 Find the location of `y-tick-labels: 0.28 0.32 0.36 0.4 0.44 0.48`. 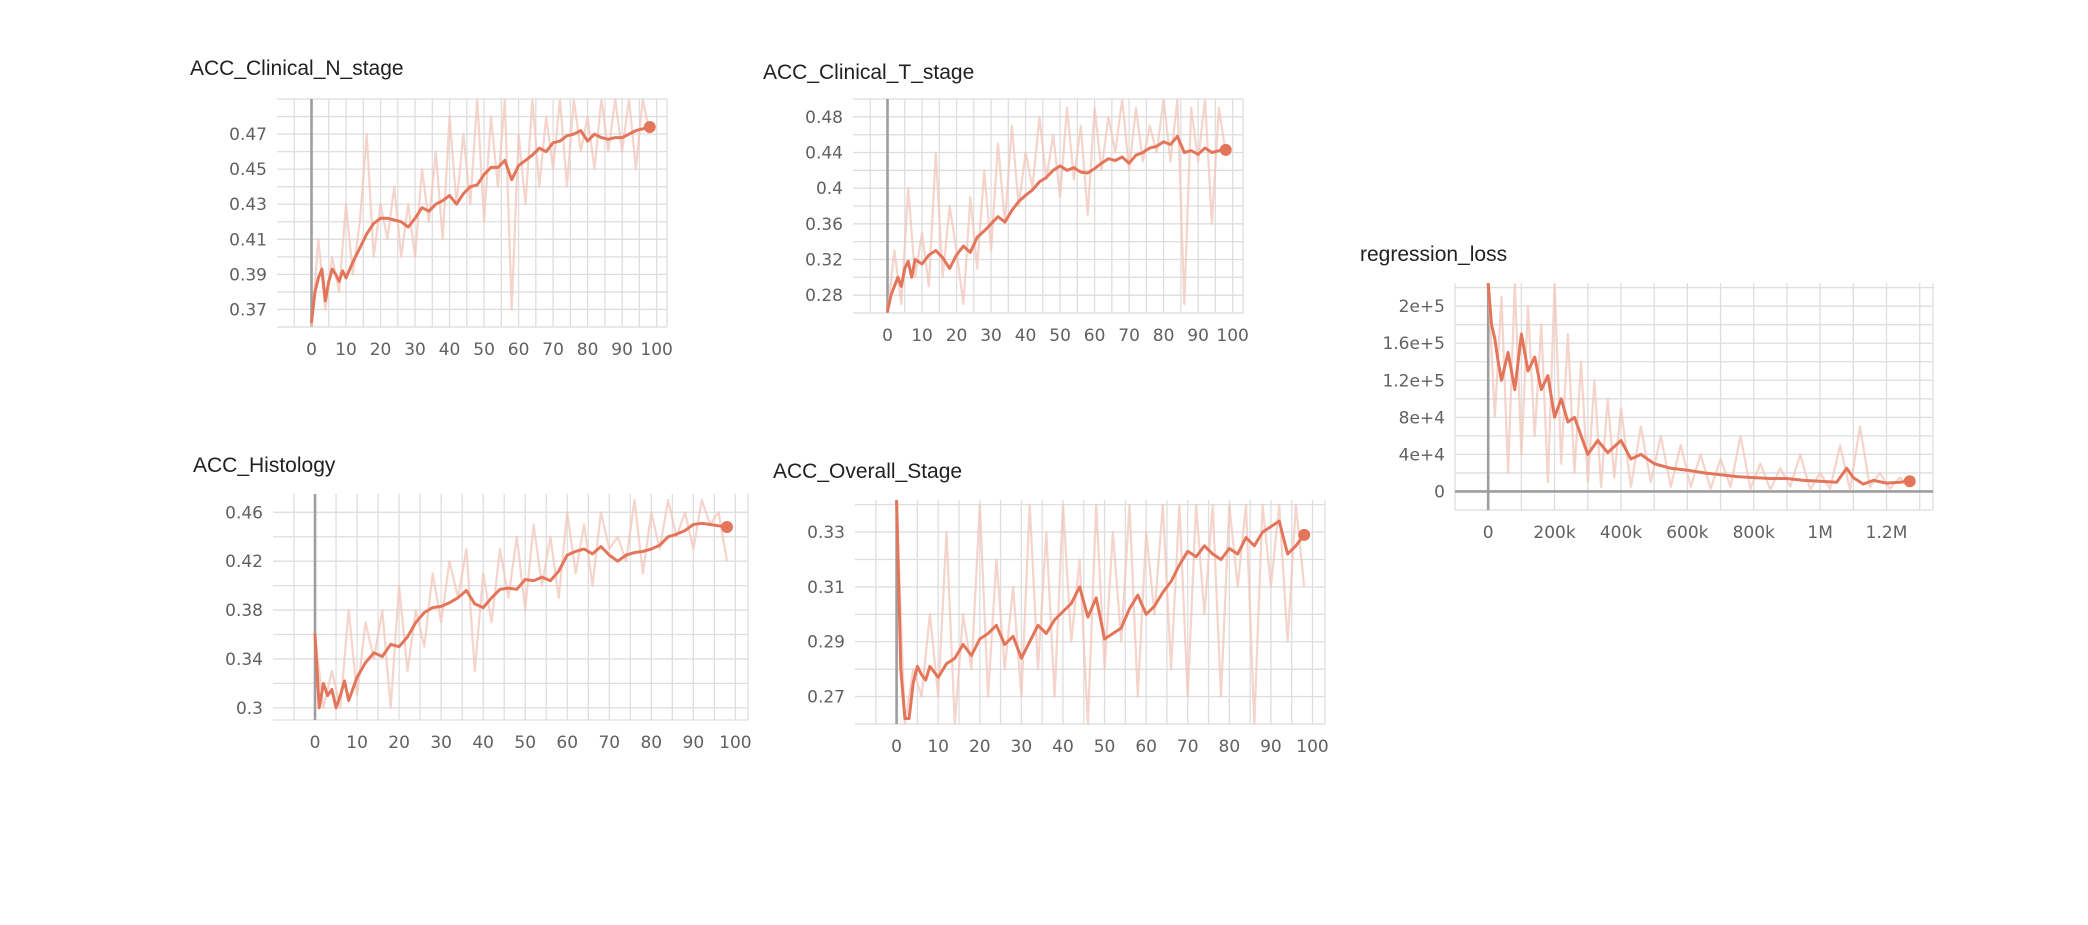

y-tick-labels: 0.28 0.32 0.36 0.4 0.44 0.48 is located at coordinates (824, 207).